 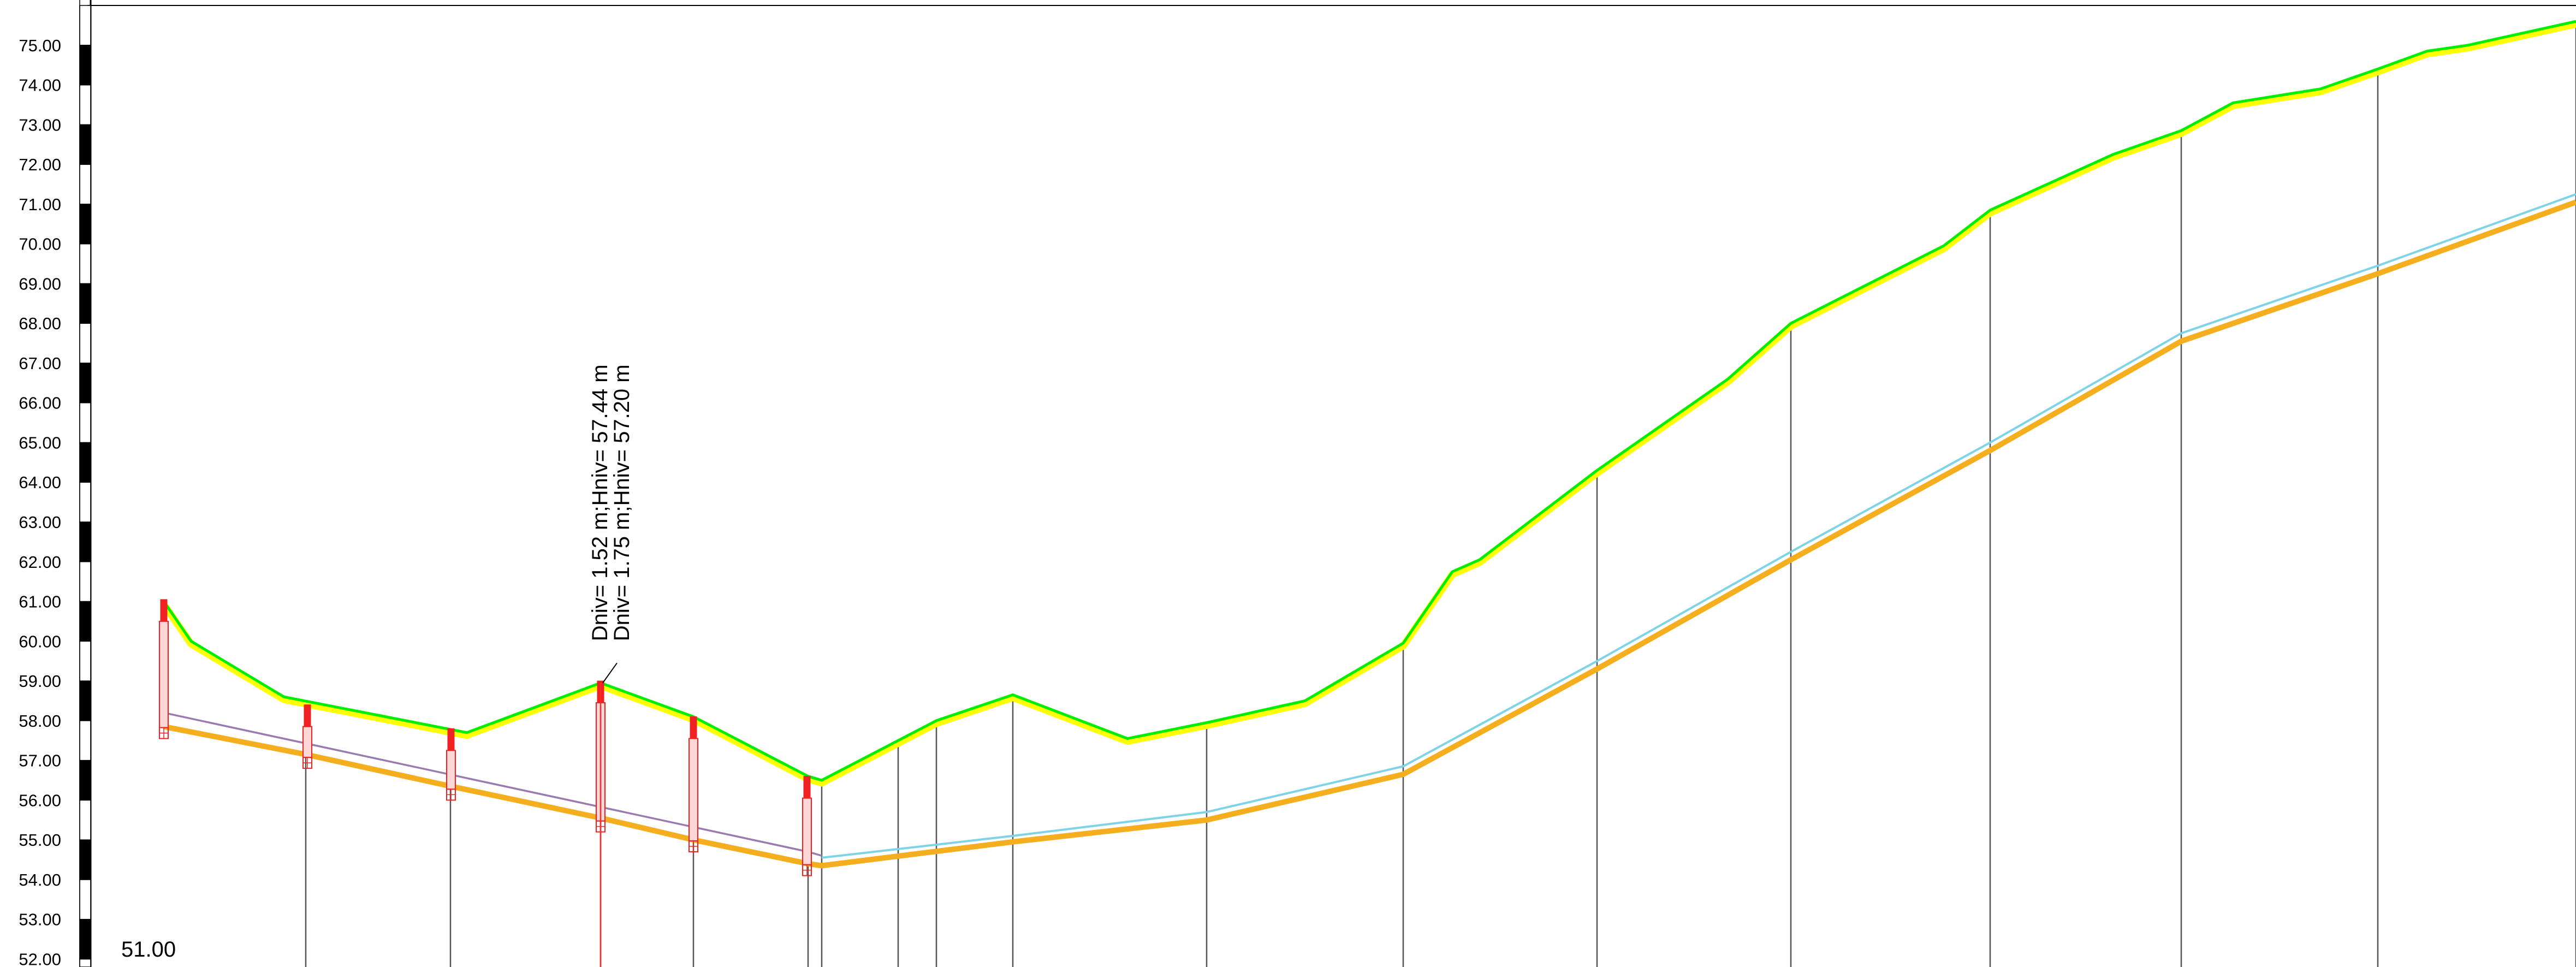 What do you see at coordinates (600, 503) in the screenshot?
I see `annotation-text-1: Dniv= 1.52 m;Hniv= 57.44 m` at bounding box center [600, 503].